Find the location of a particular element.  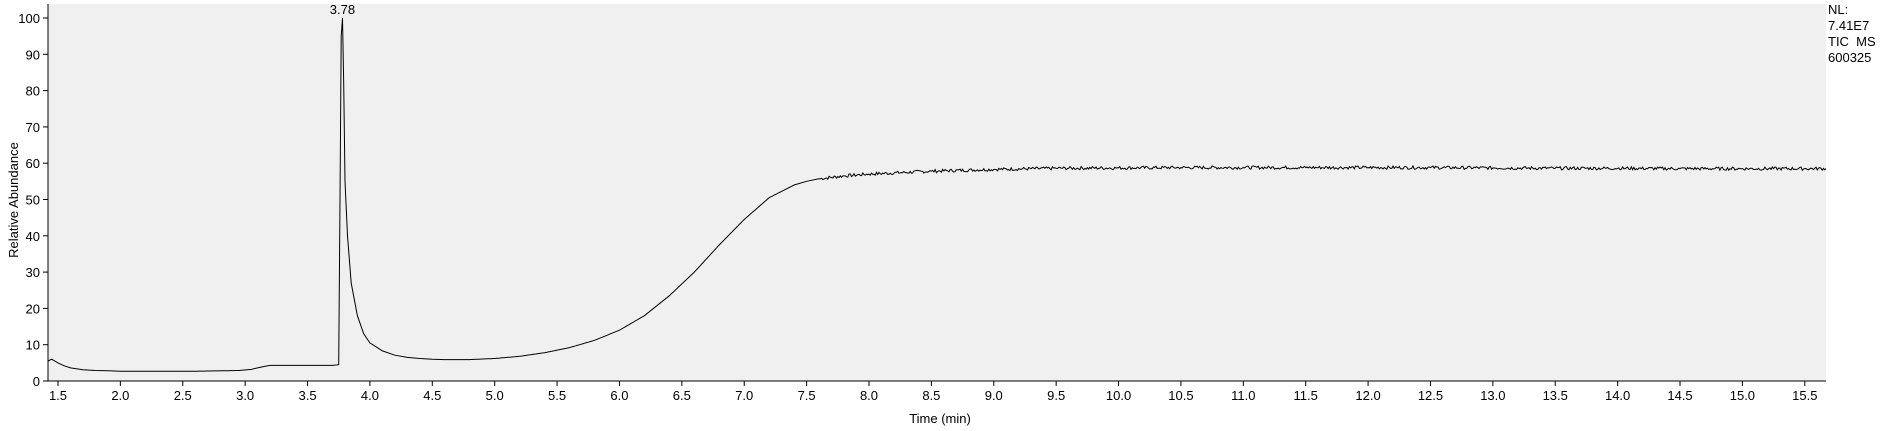

y-tick-label: 80 is located at coordinates (33, 91).